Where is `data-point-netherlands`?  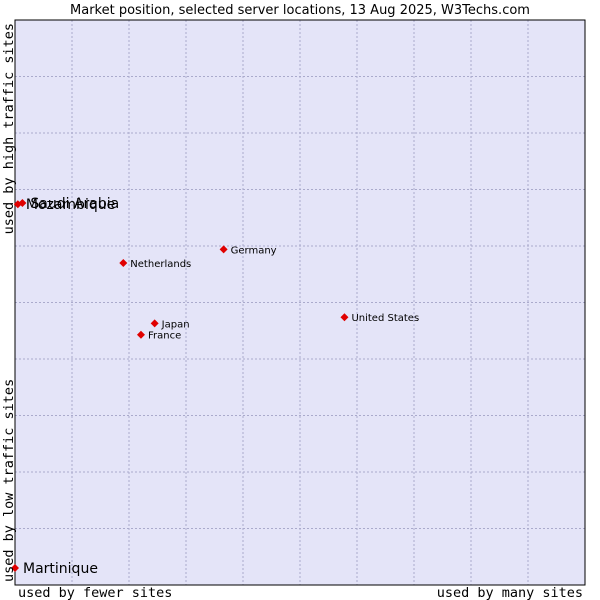 data-point-netherlands is located at coordinates (123, 262).